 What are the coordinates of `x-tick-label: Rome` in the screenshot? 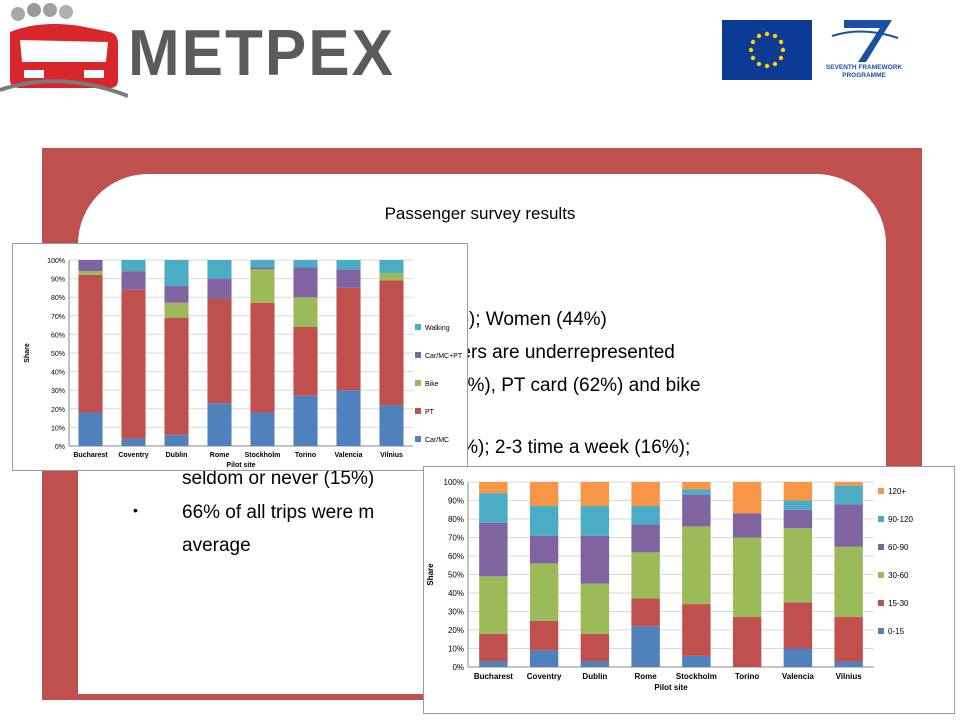 It's located at (646, 676).